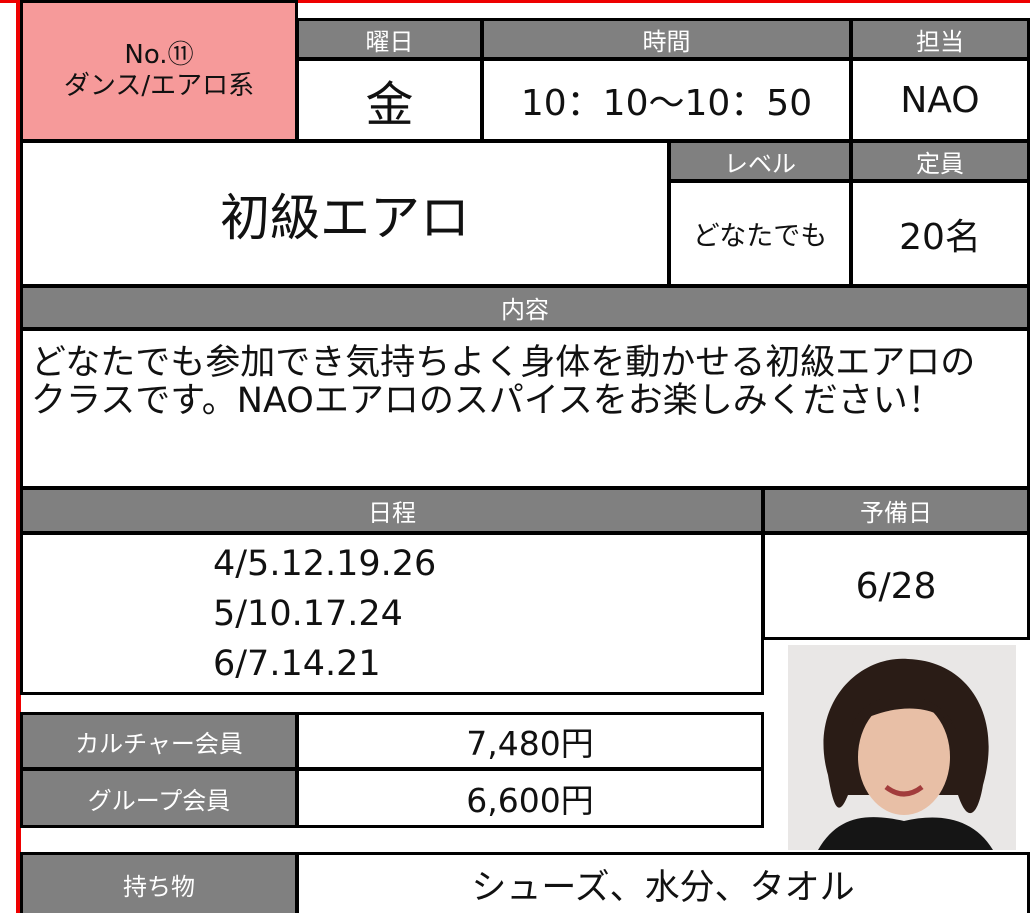  Describe the element at coordinates (325, 563) in the screenshot. I see `date-line: 4/5.12.19.26` at that location.